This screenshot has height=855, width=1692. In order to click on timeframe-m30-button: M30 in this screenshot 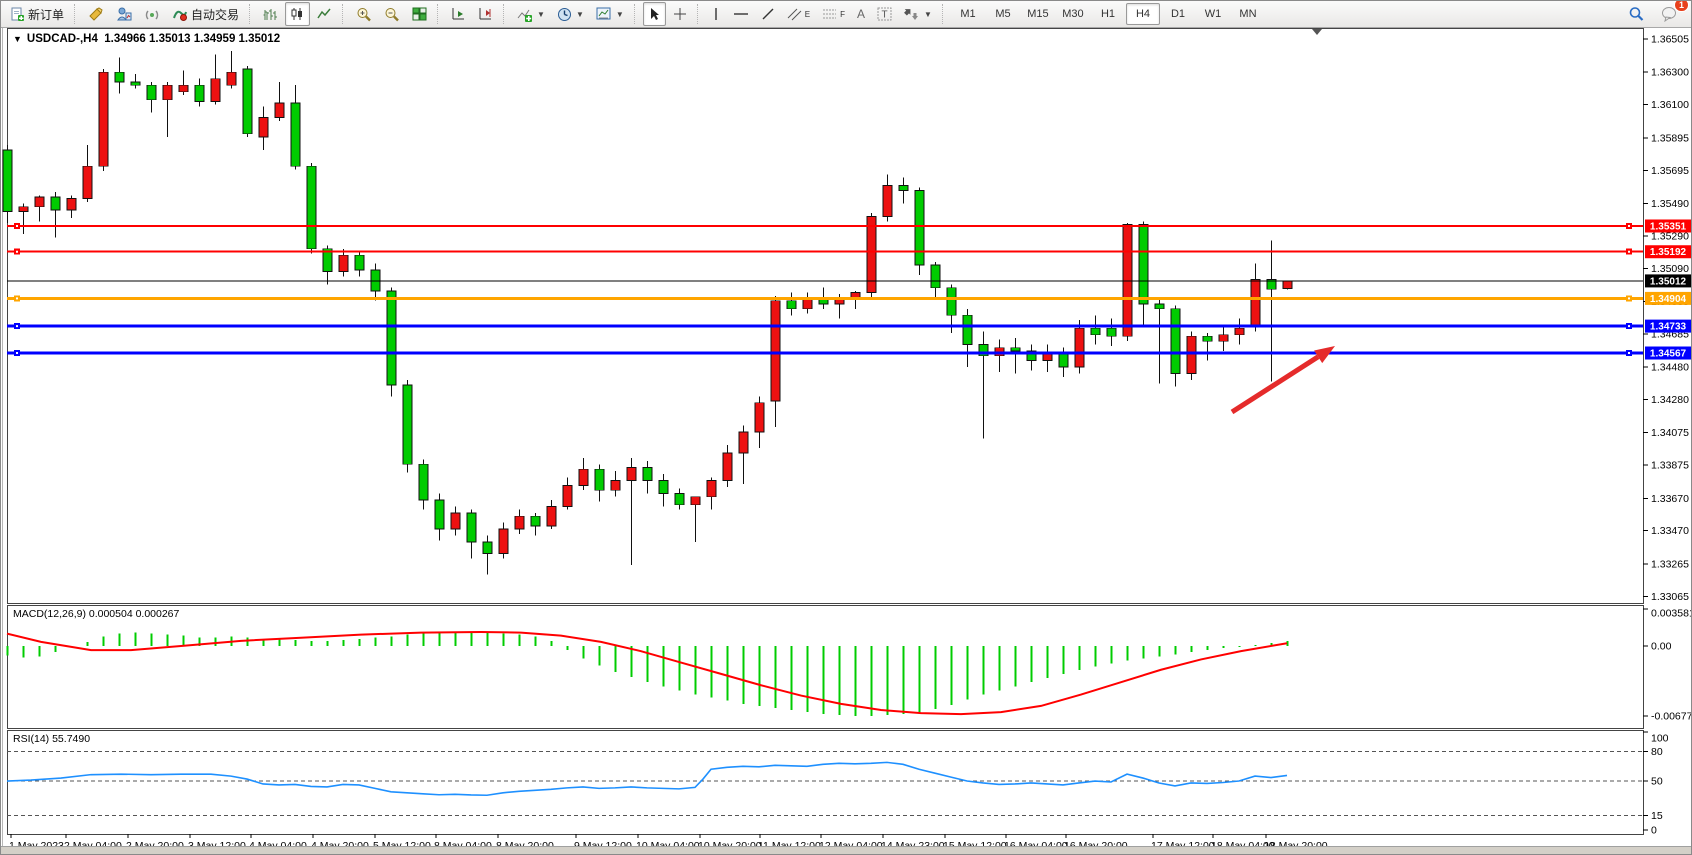, I will do `click(1073, 14)`.